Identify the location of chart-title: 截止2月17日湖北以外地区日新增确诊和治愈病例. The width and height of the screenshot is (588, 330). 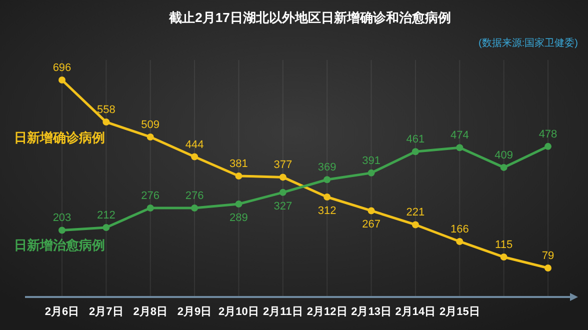
(309, 17).